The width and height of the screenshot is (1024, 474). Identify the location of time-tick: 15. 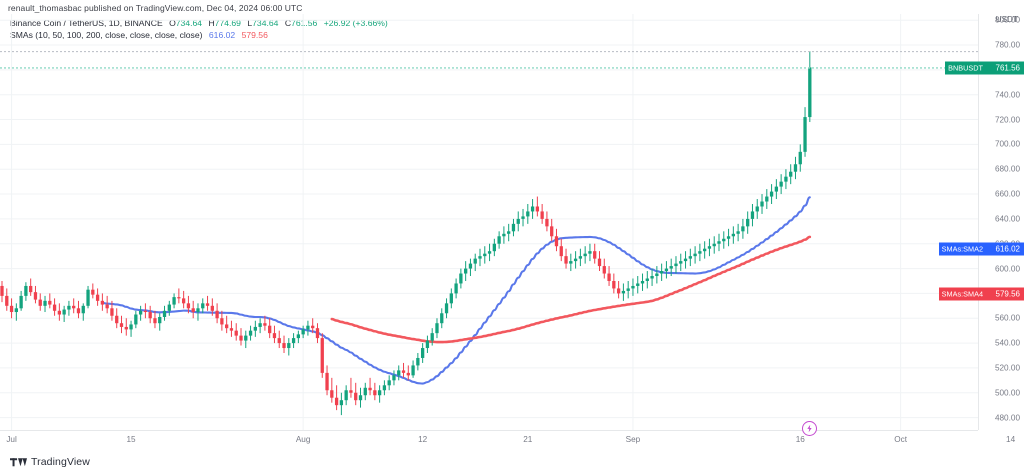
(131, 439).